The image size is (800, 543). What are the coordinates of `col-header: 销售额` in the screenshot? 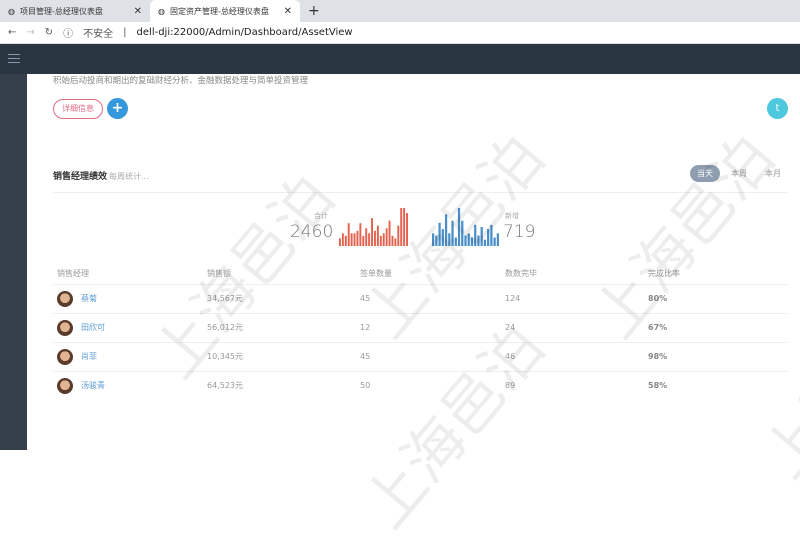 It's located at (219, 274).